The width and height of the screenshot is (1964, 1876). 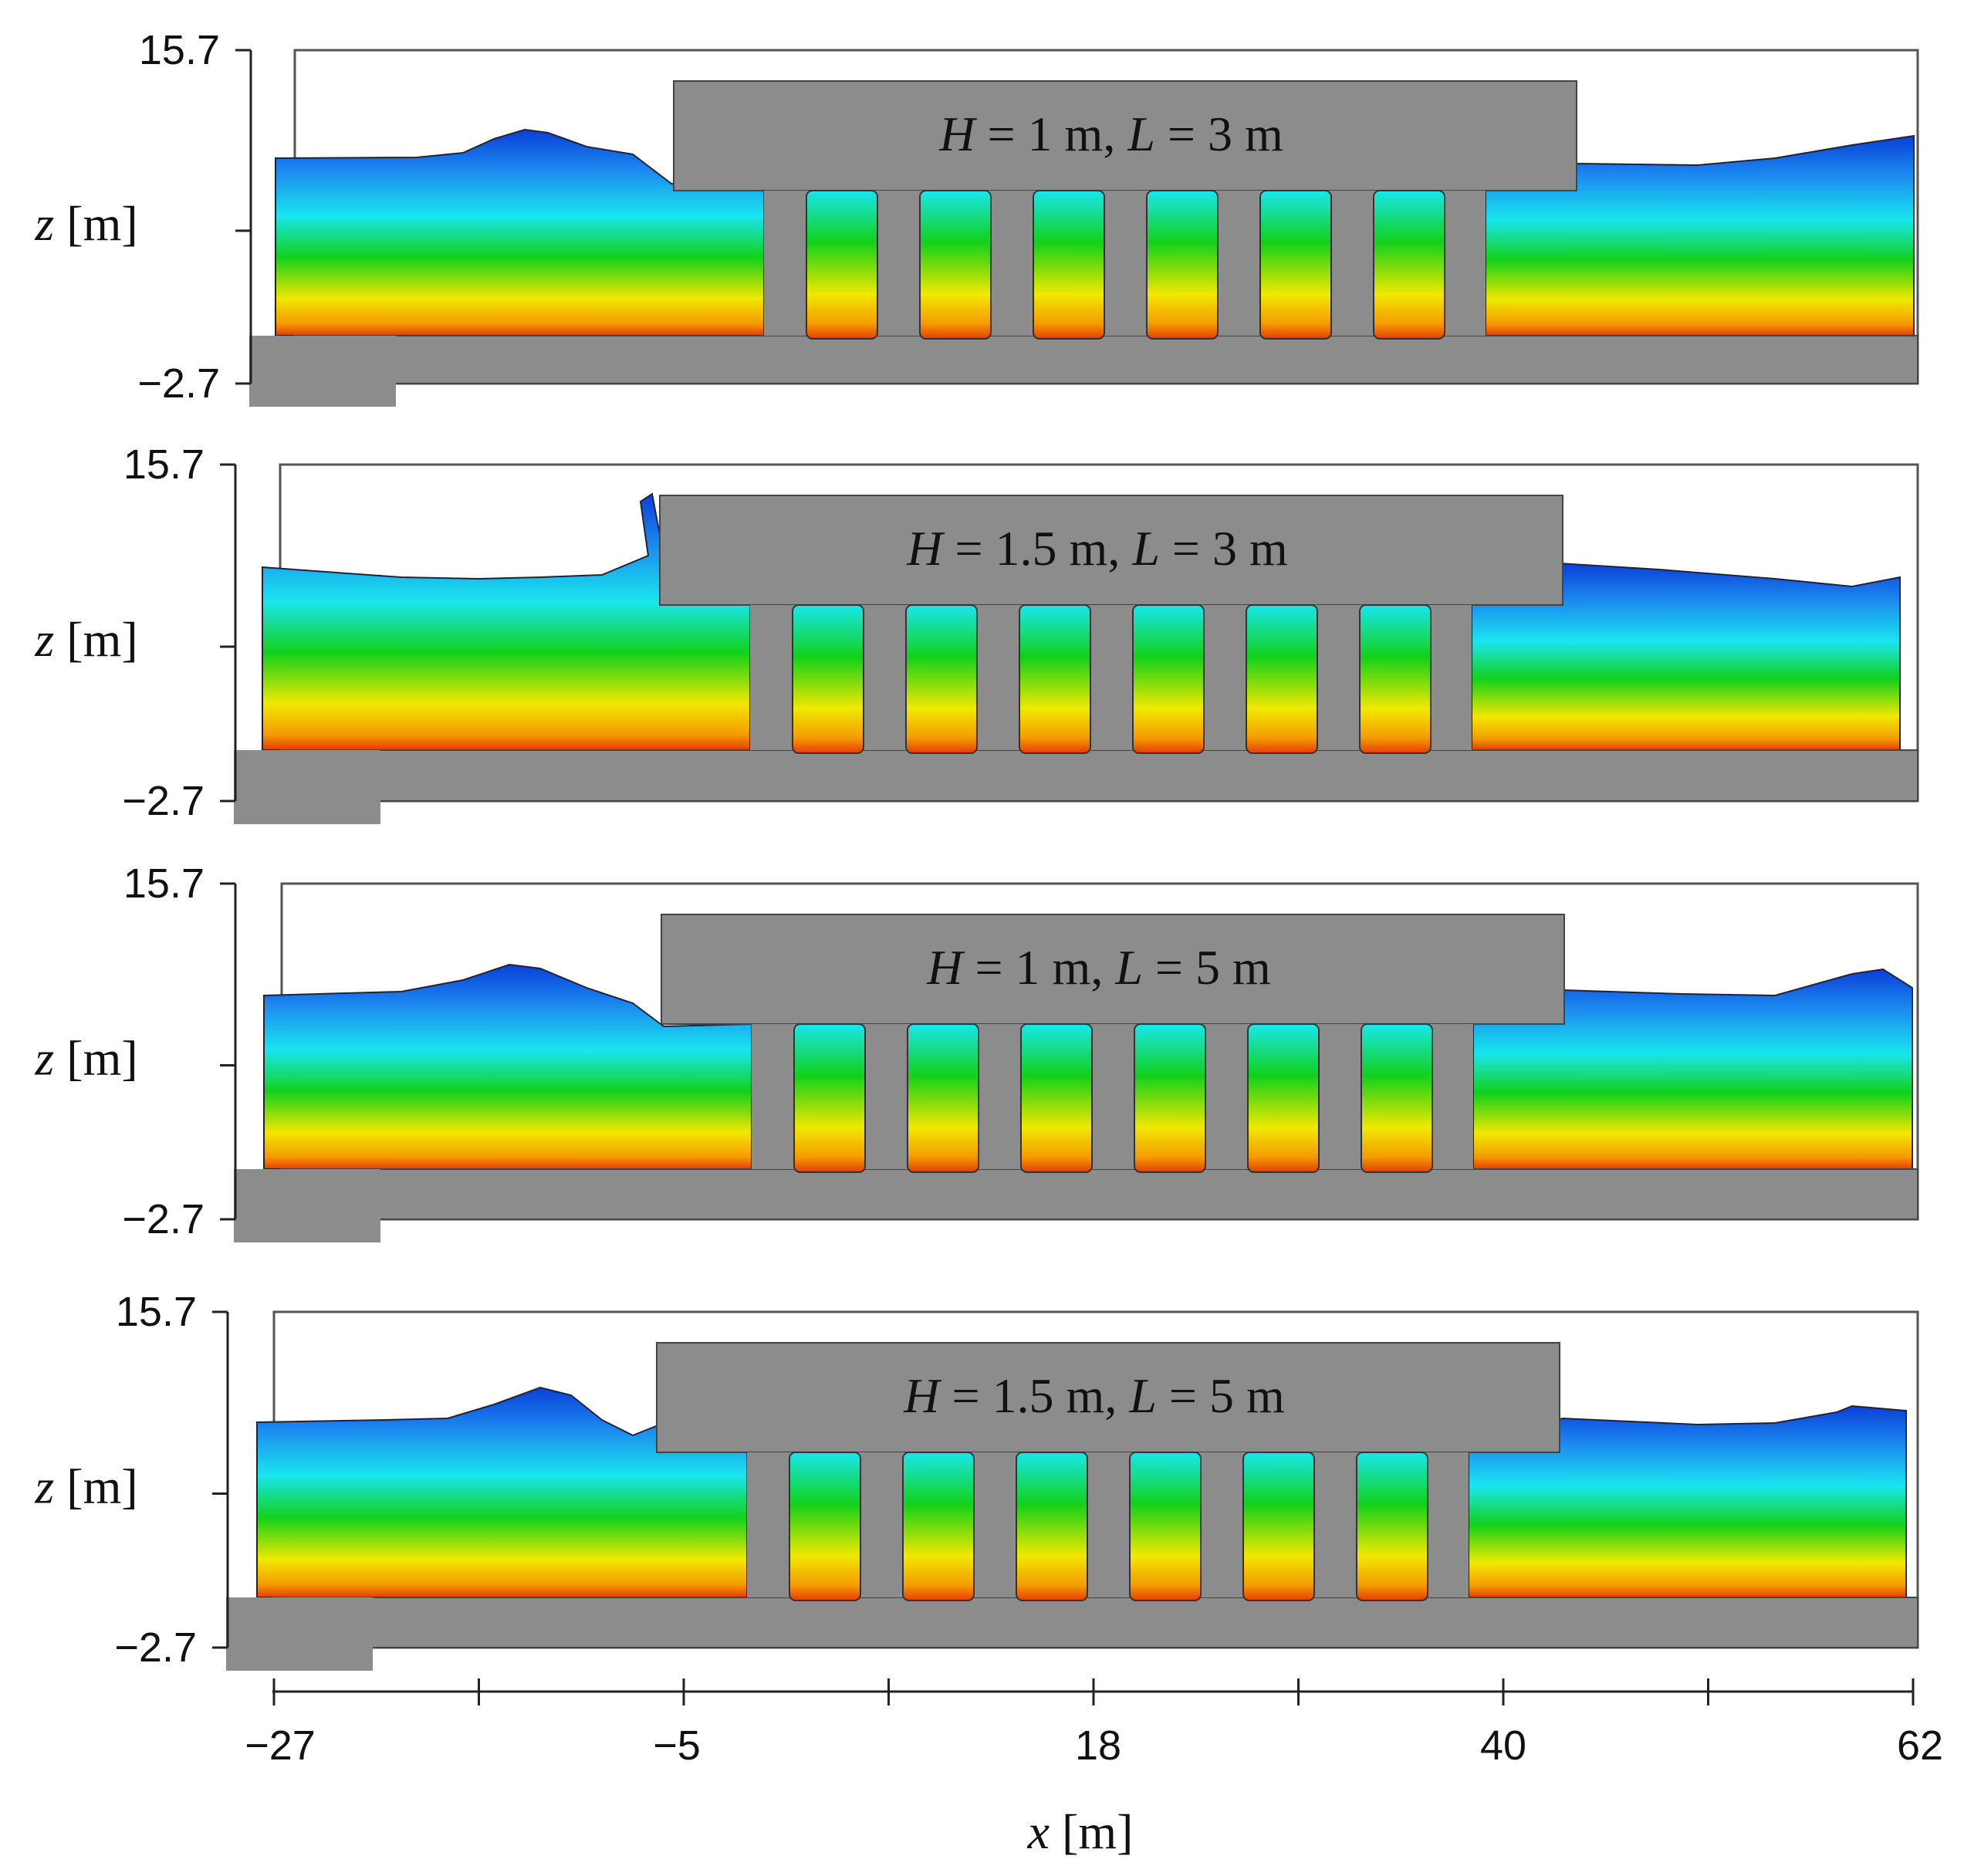 What do you see at coordinates (1920, 1745) in the screenshot?
I see `x-tick-label-5: 62` at bounding box center [1920, 1745].